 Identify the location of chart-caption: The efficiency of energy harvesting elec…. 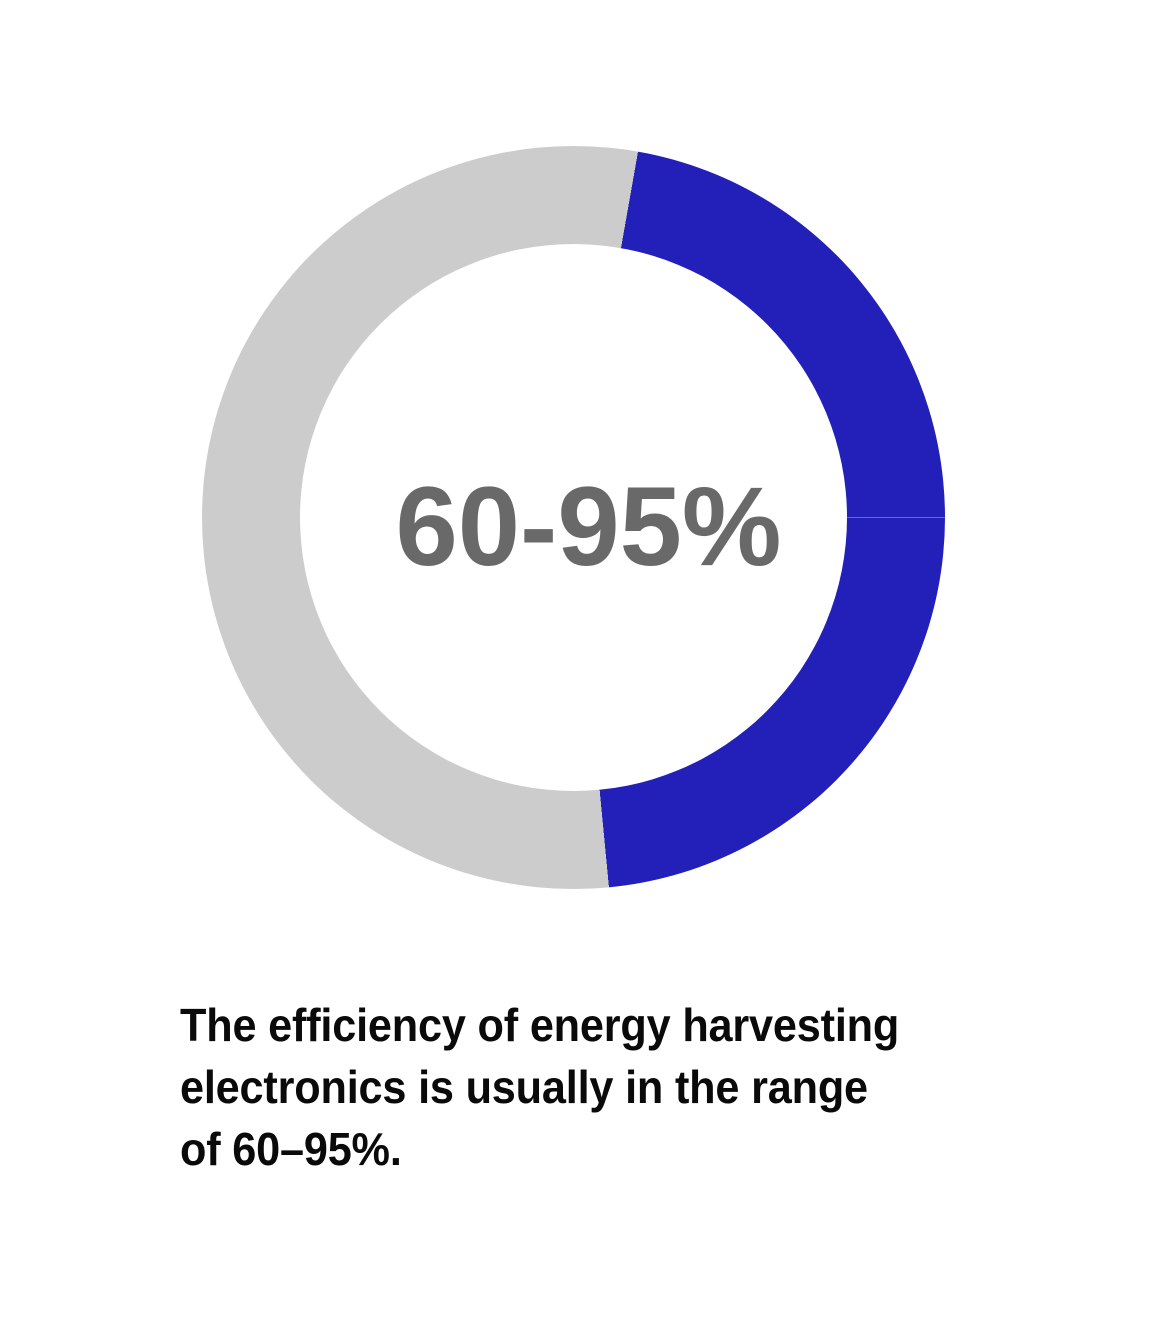
(603, 1087).